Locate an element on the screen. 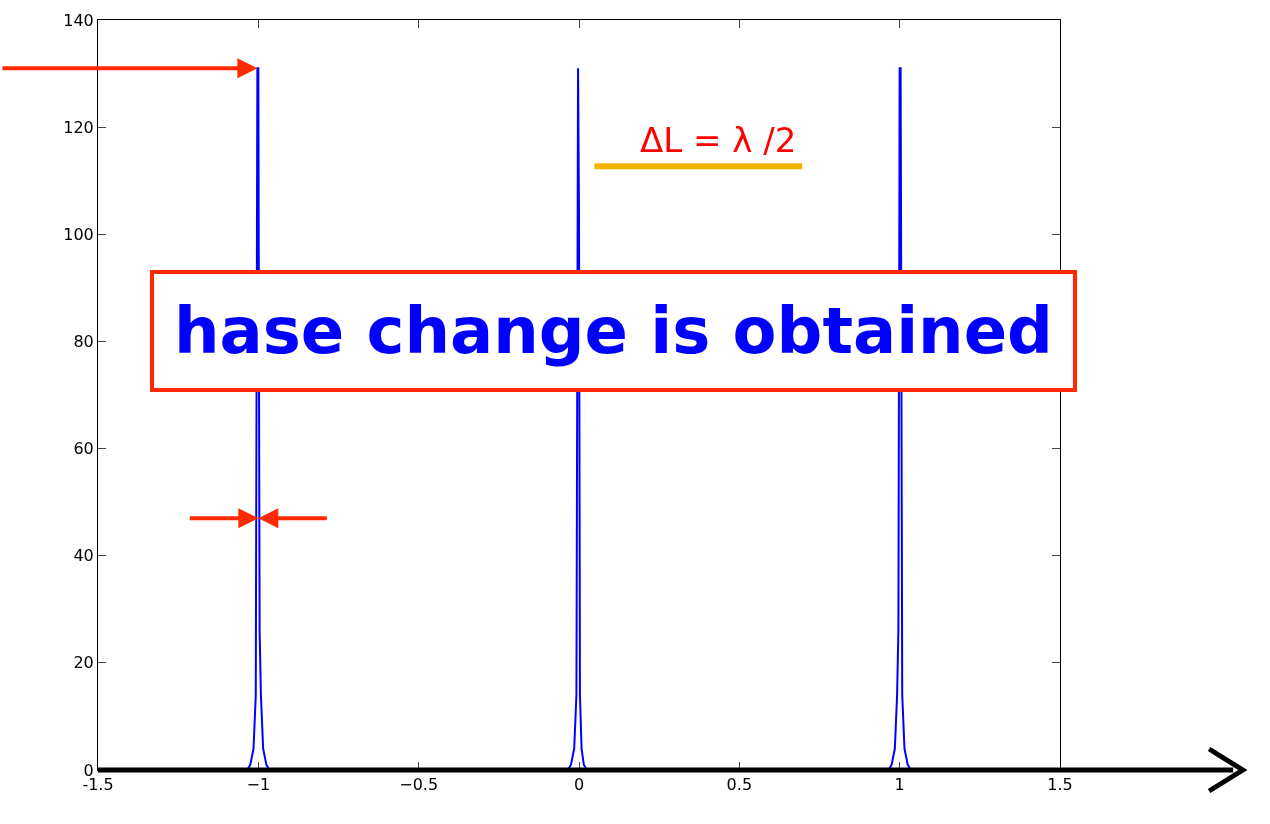 The width and height of the screenshot is (1270, 824). x-tick-label: −0.5 is located at coordinates (419, 785).